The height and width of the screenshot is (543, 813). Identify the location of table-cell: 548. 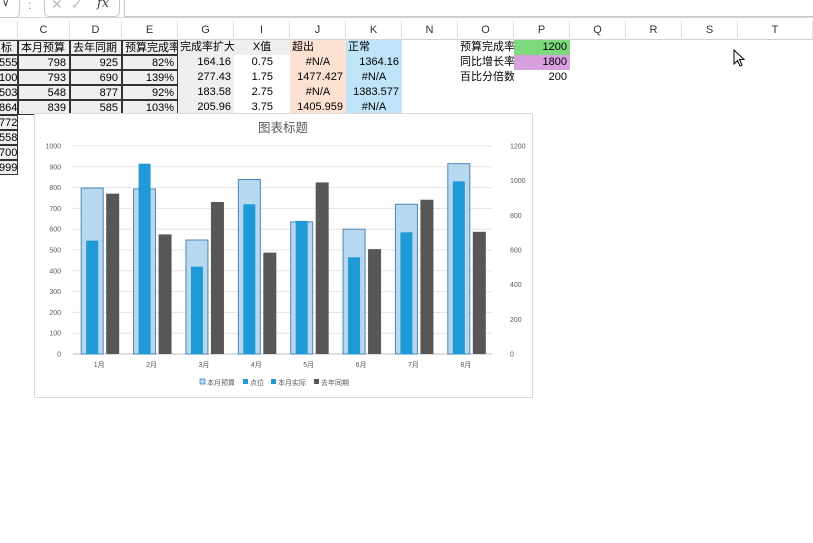
(44, 92).